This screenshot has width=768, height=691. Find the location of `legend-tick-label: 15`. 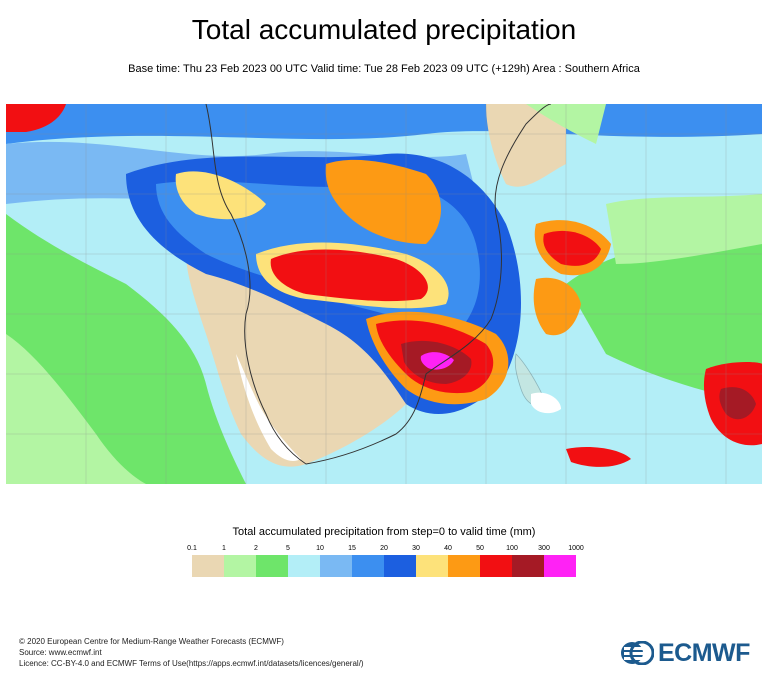

legend-tick-label: 15 is located at coordinates (352, 548).